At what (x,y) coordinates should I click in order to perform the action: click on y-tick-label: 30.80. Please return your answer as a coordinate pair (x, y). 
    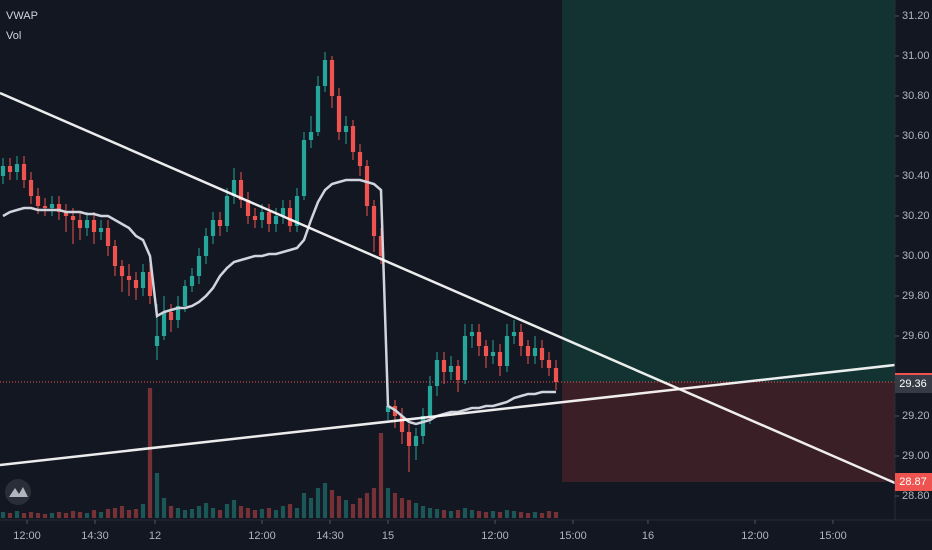
    Looking at the image, I should click on (916, 96).